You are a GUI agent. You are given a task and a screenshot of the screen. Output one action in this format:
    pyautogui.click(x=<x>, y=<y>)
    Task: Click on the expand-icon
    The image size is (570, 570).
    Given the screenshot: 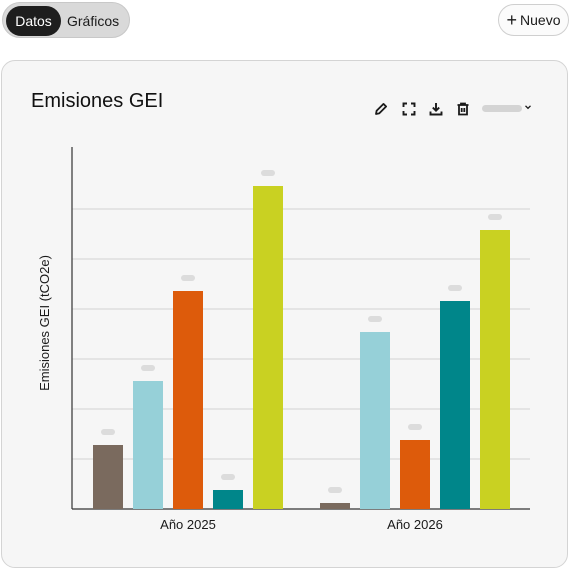 What is the action you would take?
    pyautogui.click(x=409, y=109)
    